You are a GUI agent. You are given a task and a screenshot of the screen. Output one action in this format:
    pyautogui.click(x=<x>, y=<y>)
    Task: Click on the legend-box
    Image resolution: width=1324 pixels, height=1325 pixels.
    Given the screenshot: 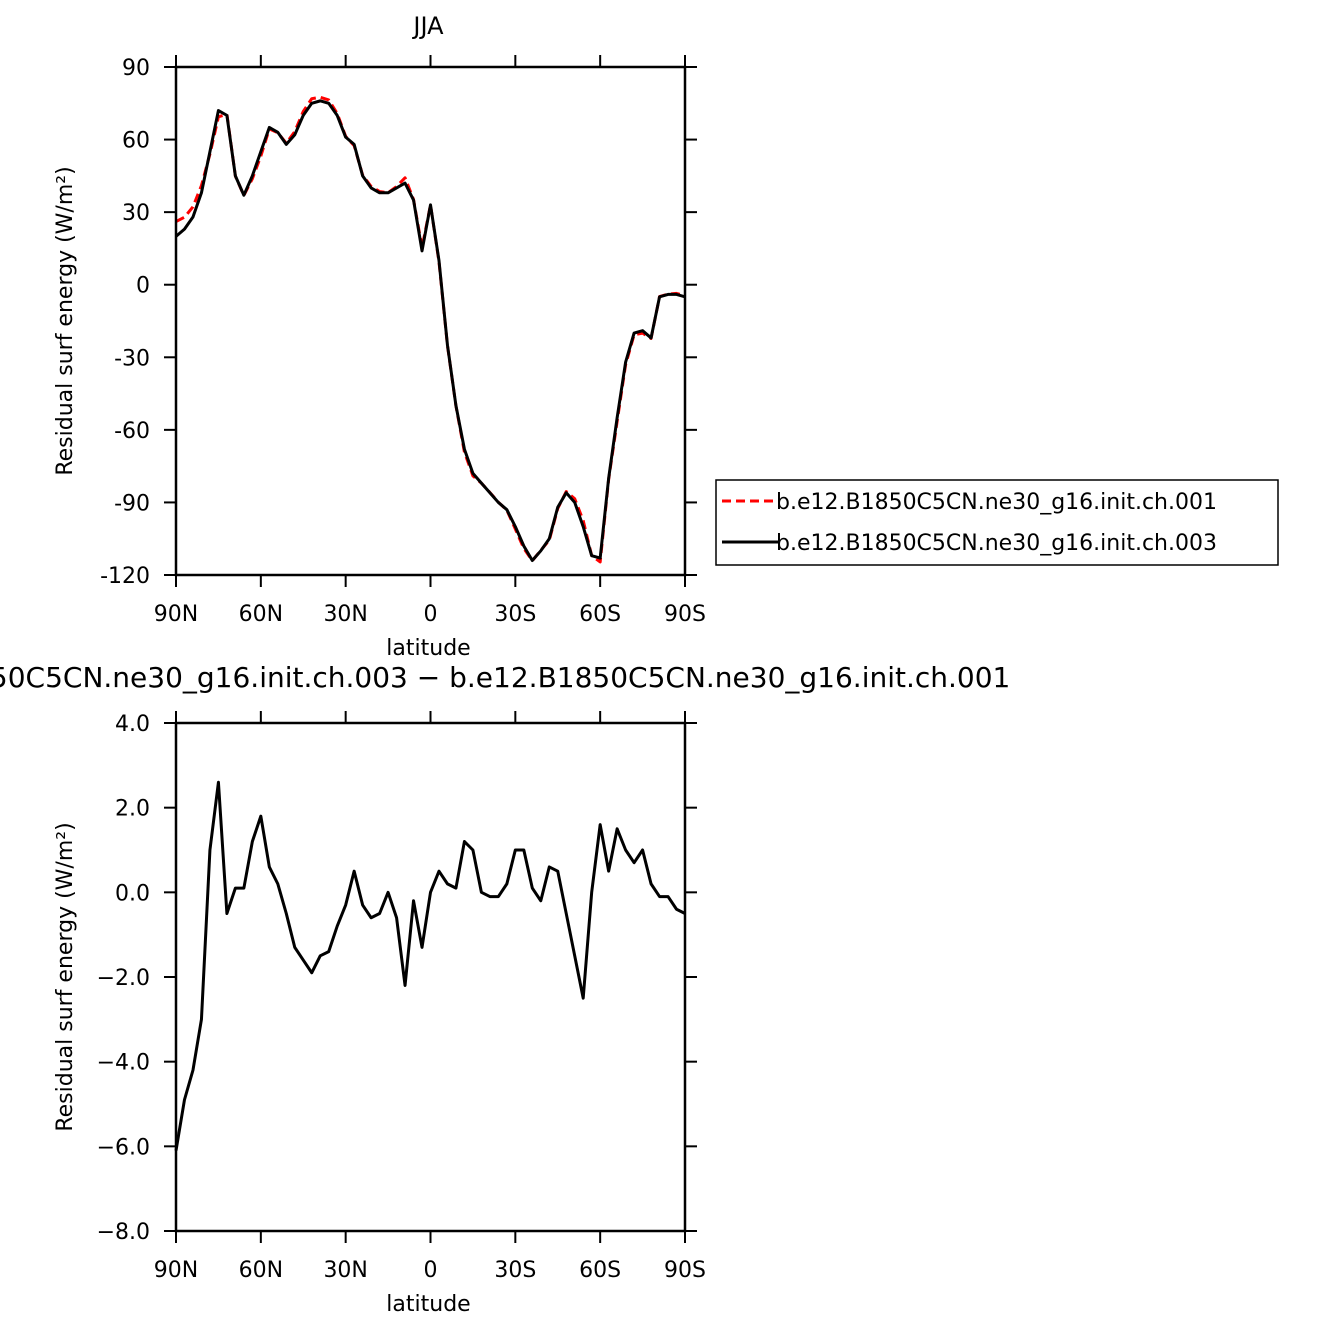 What is the action you would take?
    pyautogui.click(x=997, y=522)
    